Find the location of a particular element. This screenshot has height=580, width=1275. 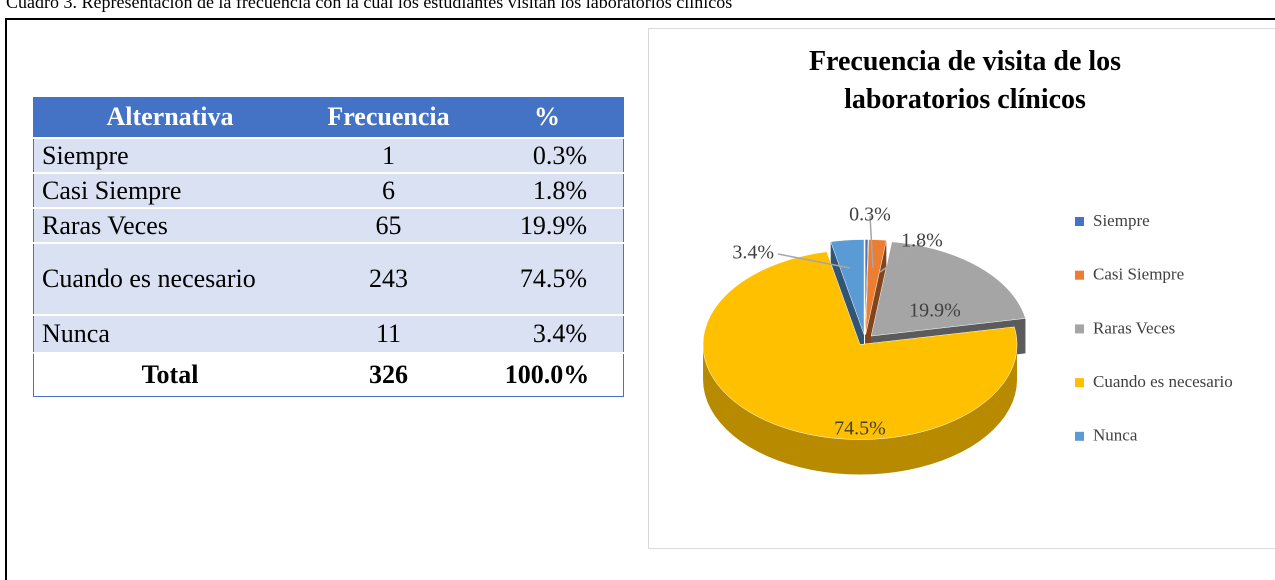

legend-label: Cuando es necesario is located at coordinates (1163, 381).